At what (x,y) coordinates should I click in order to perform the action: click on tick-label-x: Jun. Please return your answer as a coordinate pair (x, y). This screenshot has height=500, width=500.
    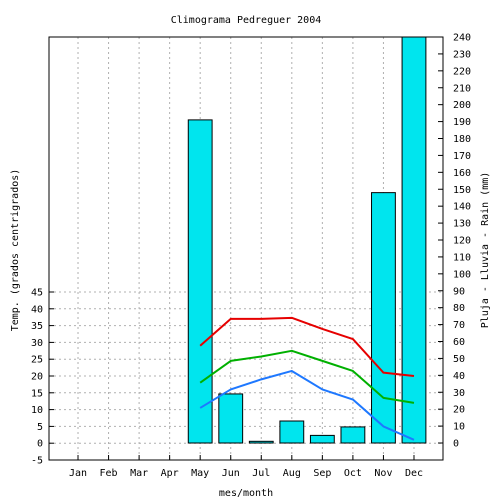
    Looking at the image, I should click on (231, 473).